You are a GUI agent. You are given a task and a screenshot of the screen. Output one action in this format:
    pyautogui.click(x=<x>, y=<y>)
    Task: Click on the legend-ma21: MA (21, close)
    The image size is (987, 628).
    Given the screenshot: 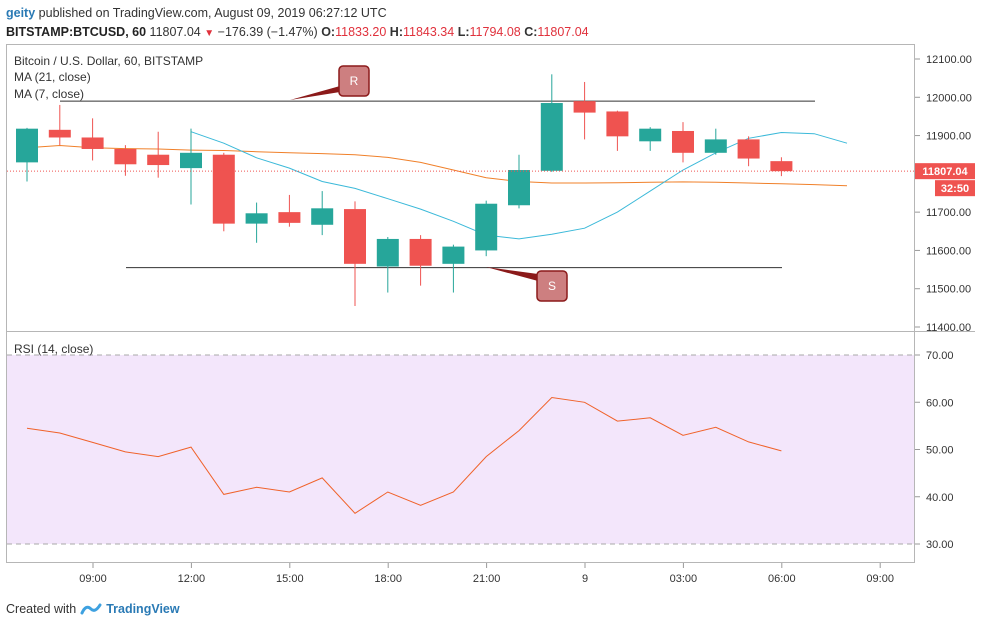 What is the action you would take?
    pyautogui.click(x=52, y=77)
    